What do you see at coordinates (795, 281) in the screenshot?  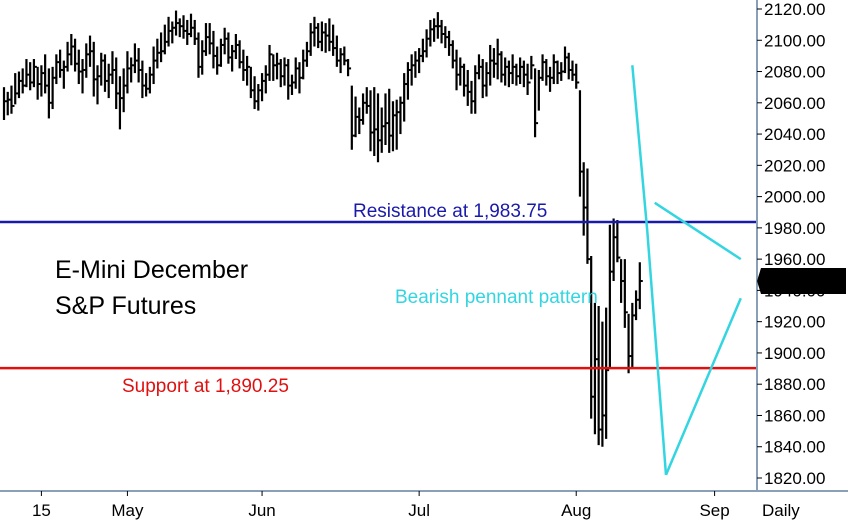 I see `last-price-label: 1946.00` at bounding box center [795, 281].